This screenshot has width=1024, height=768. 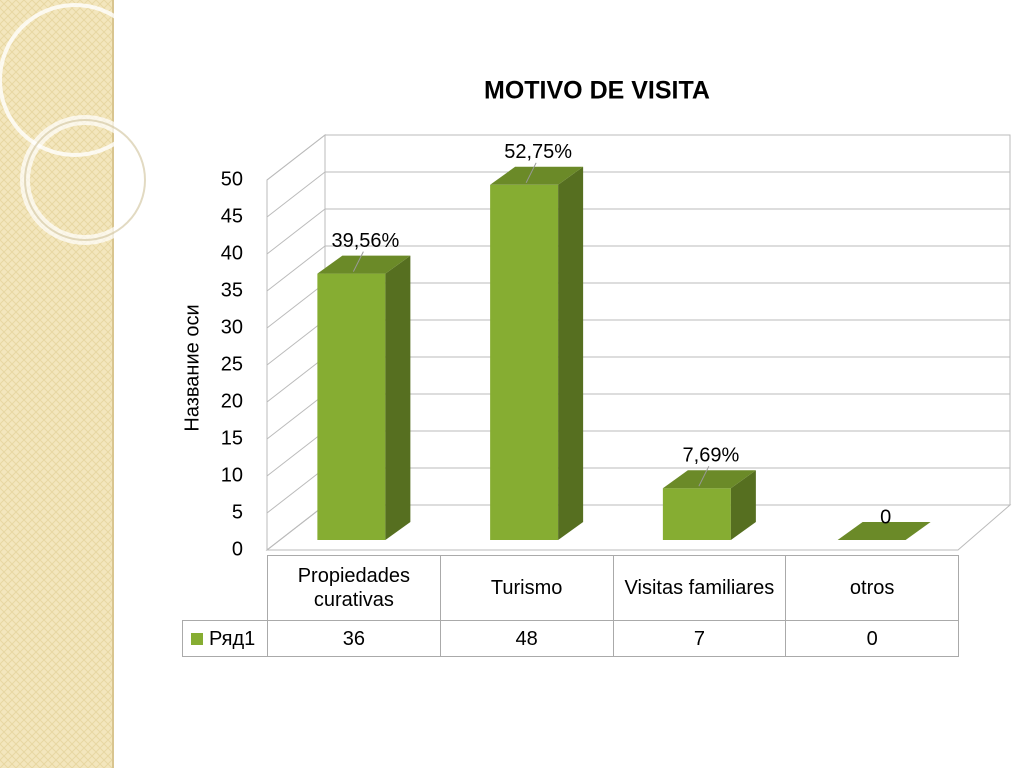 I want to click on y-tick-label: 5, so click(x=237, y=512).